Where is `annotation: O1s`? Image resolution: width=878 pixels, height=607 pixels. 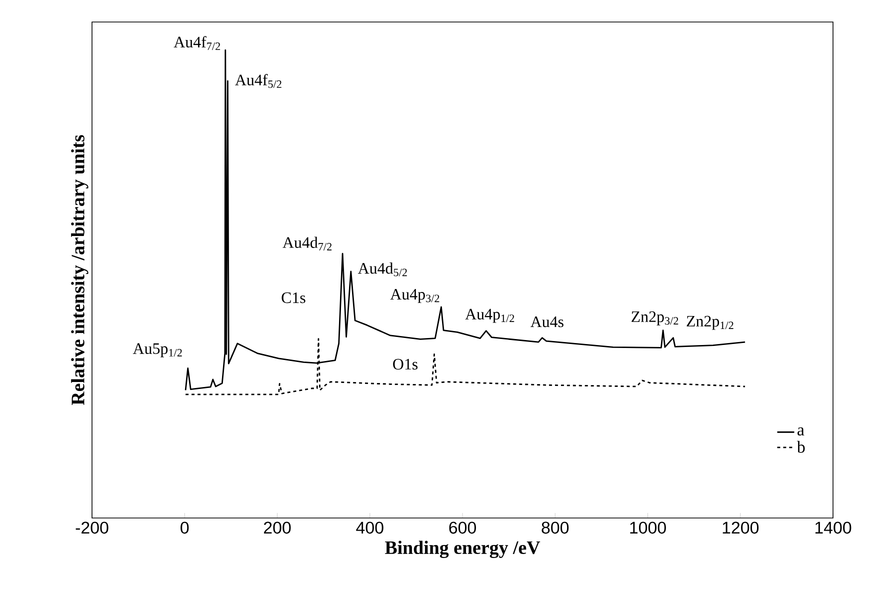 annotation: O1s is located at coordinates (405, 364).